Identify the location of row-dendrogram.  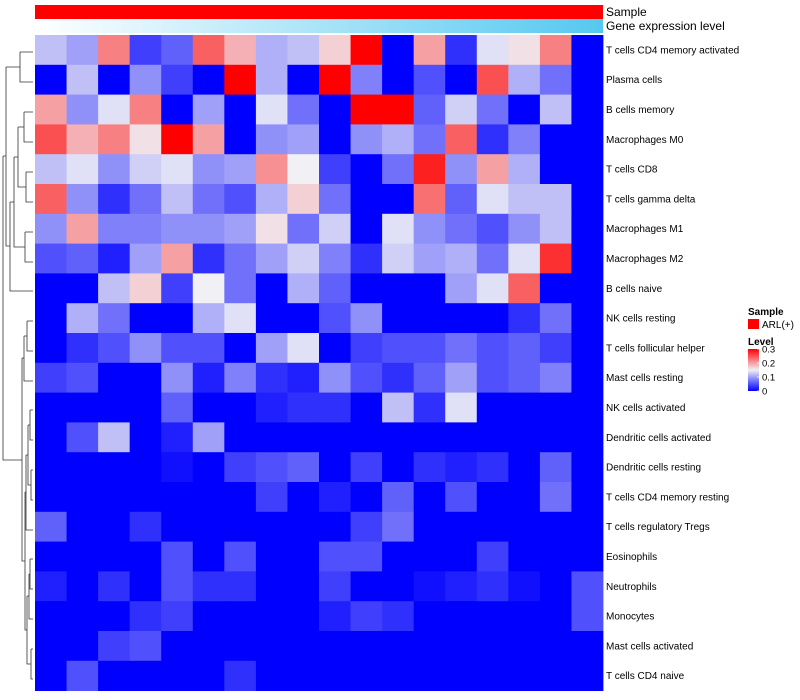
(17, 365).